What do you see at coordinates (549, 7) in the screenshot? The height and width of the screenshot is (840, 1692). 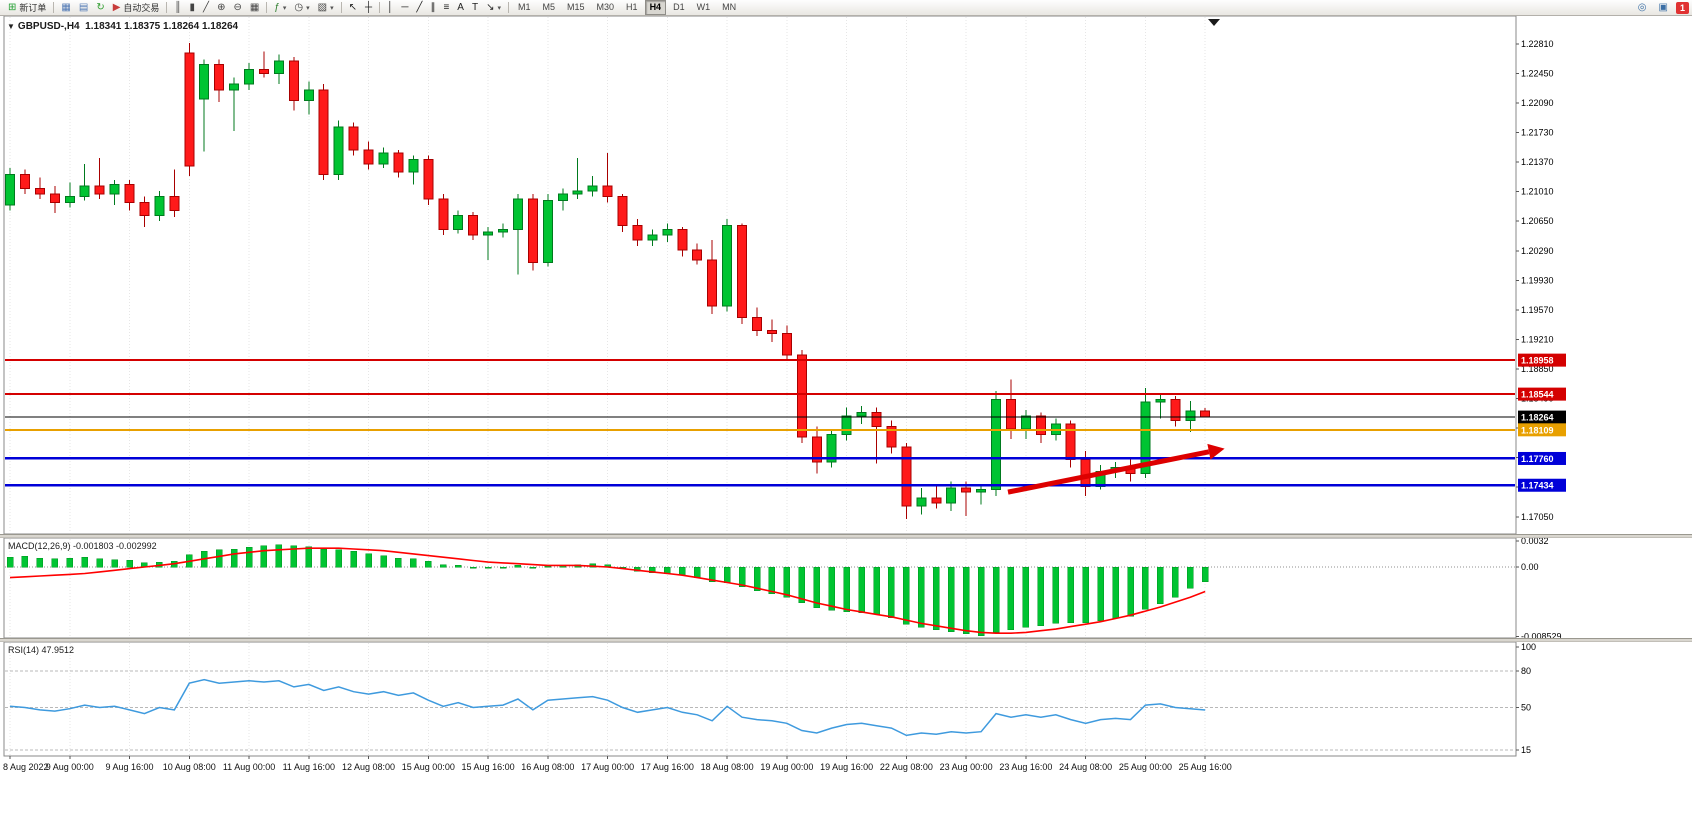 I see `timeframe-m5-button: M5` at bounding box center [549, 7].